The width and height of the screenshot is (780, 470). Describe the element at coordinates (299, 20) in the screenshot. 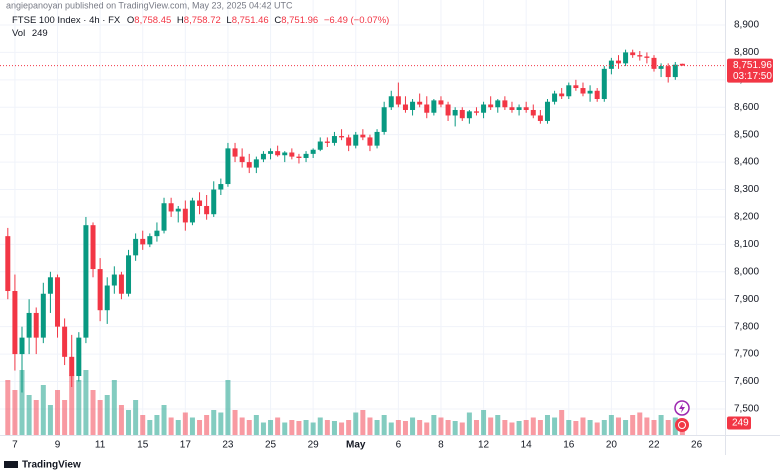

I see `close: 8,751.96` at that location.